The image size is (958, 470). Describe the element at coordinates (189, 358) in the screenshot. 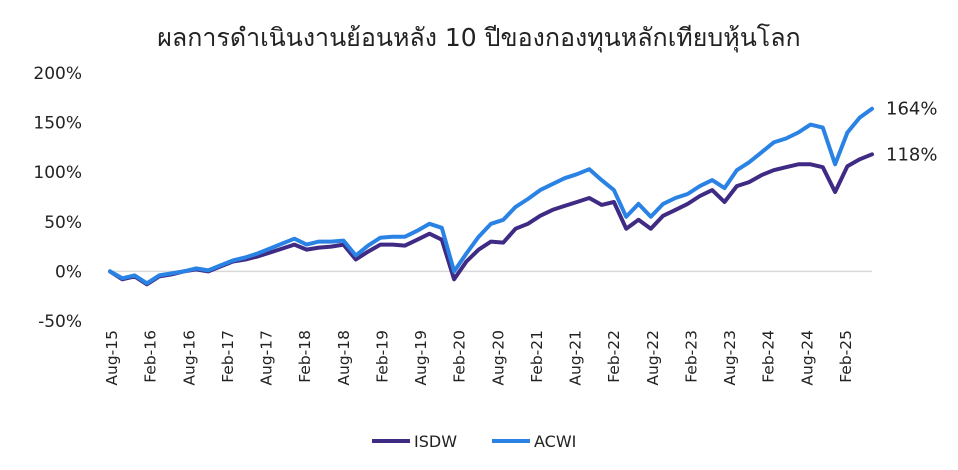

I see `x-tick-label: Aug-16` at that location.